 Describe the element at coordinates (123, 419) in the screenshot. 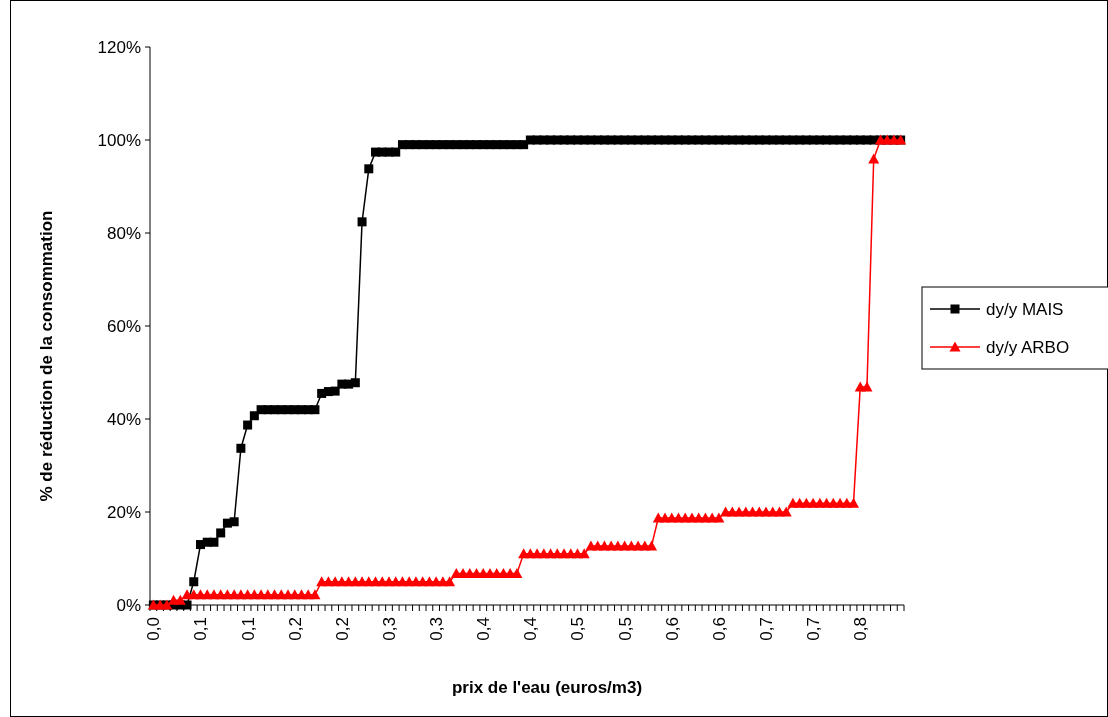

I see `y-tick-label: 40%` at that location.